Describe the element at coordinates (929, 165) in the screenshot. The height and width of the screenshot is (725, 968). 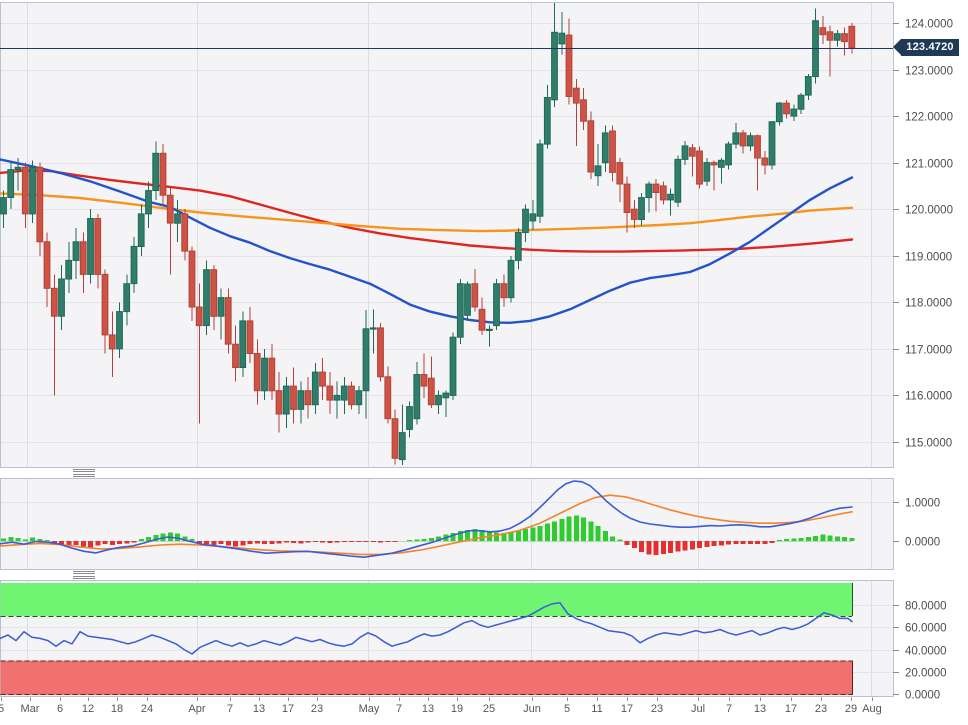
I see `svg-text: 121.0000` at that location.